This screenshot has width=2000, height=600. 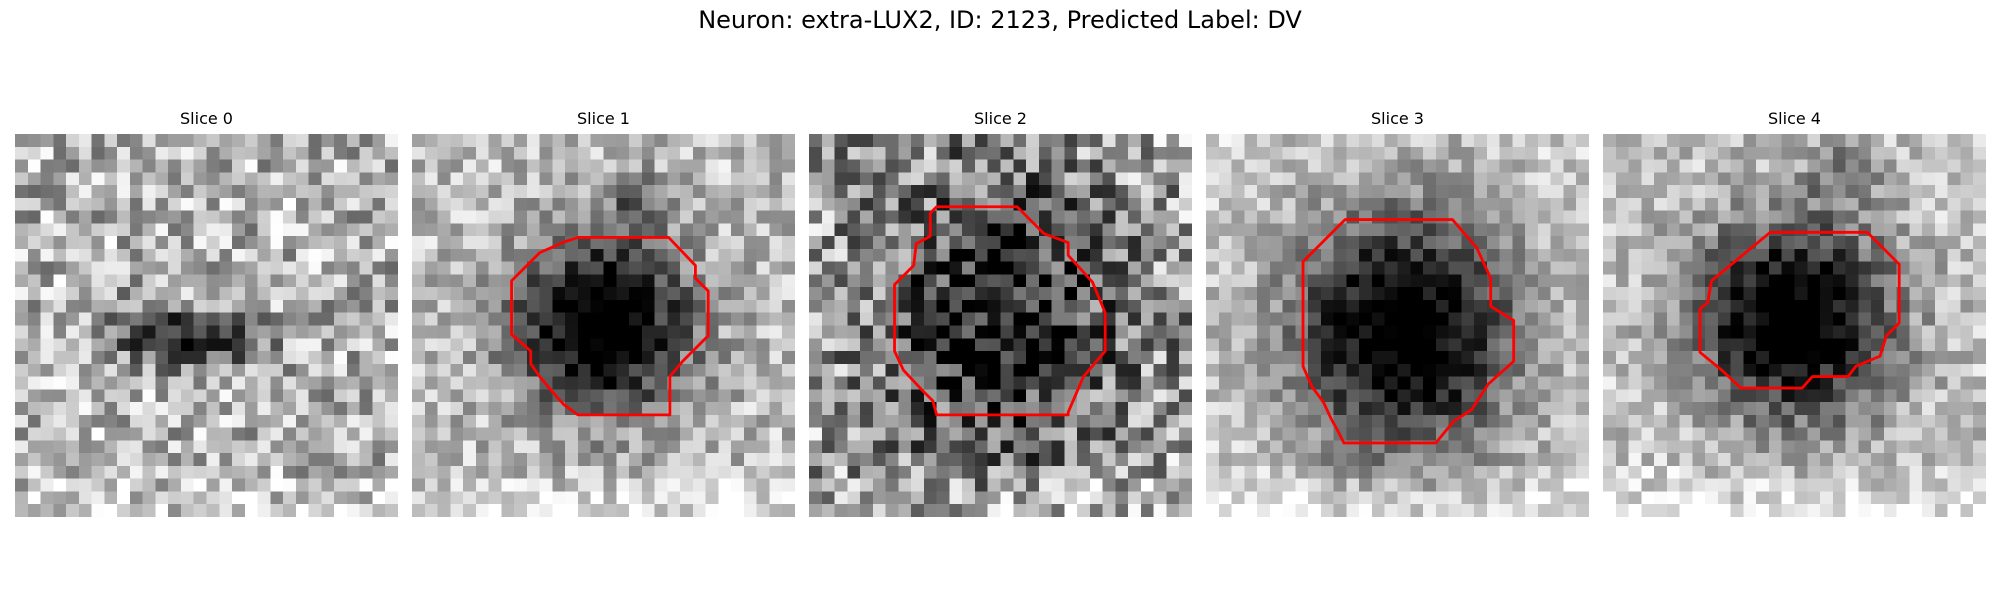 I want to click on slice-0-title: Slice 0, so click(x=206, y=118).